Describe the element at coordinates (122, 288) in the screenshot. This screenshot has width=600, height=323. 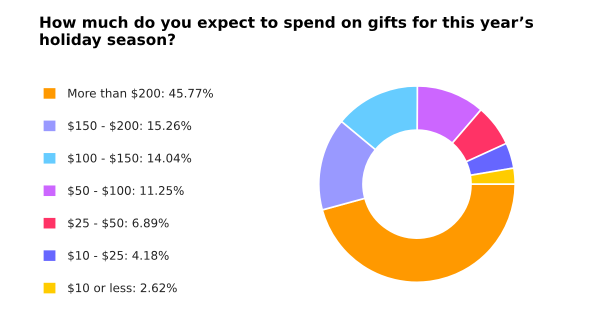
I see `legend-label: $10 or less: 2.62%` at that location.